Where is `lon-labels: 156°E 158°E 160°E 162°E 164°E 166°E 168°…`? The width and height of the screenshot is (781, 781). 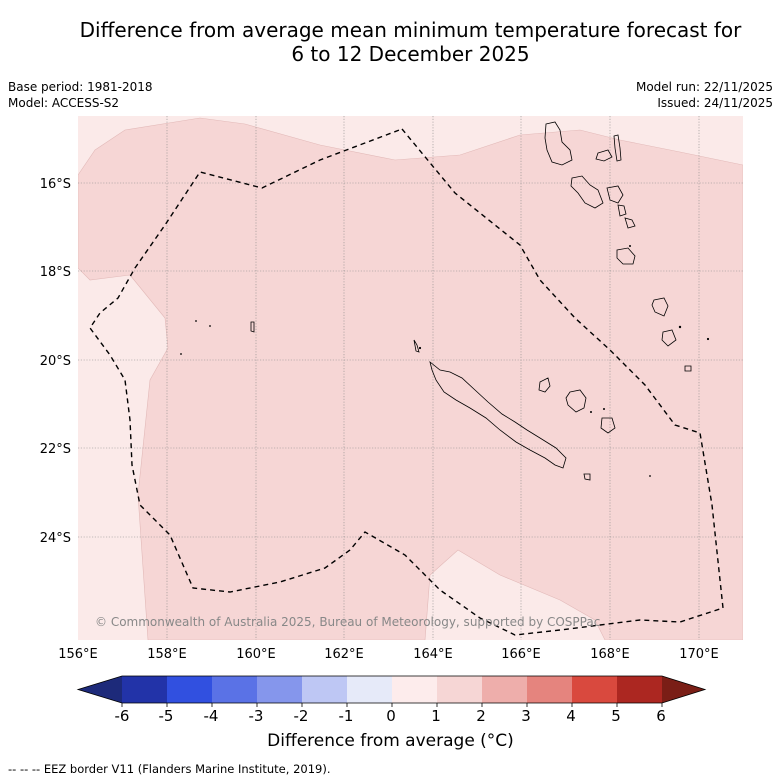
lon-labels: 156°E 158°E 160°E 162°E 164°E 166°E 168°… is located at coordinates (388, 654).